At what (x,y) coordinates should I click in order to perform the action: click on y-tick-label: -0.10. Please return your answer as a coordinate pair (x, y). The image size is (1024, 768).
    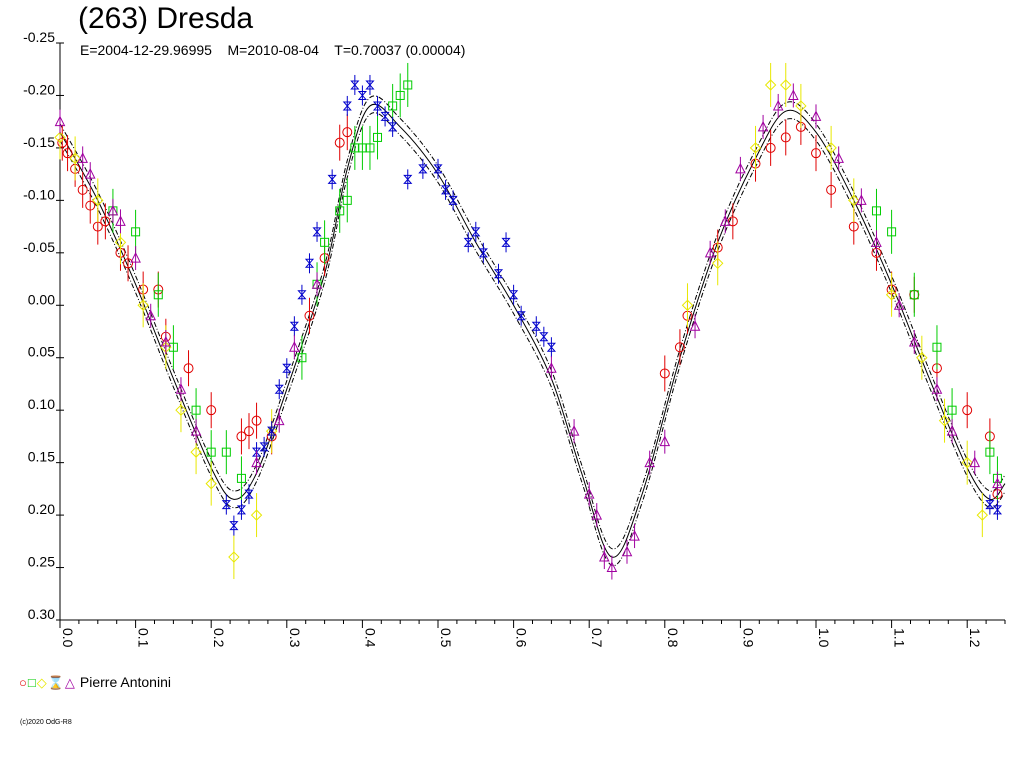
    Looking at the image, I should click on (39, 194).